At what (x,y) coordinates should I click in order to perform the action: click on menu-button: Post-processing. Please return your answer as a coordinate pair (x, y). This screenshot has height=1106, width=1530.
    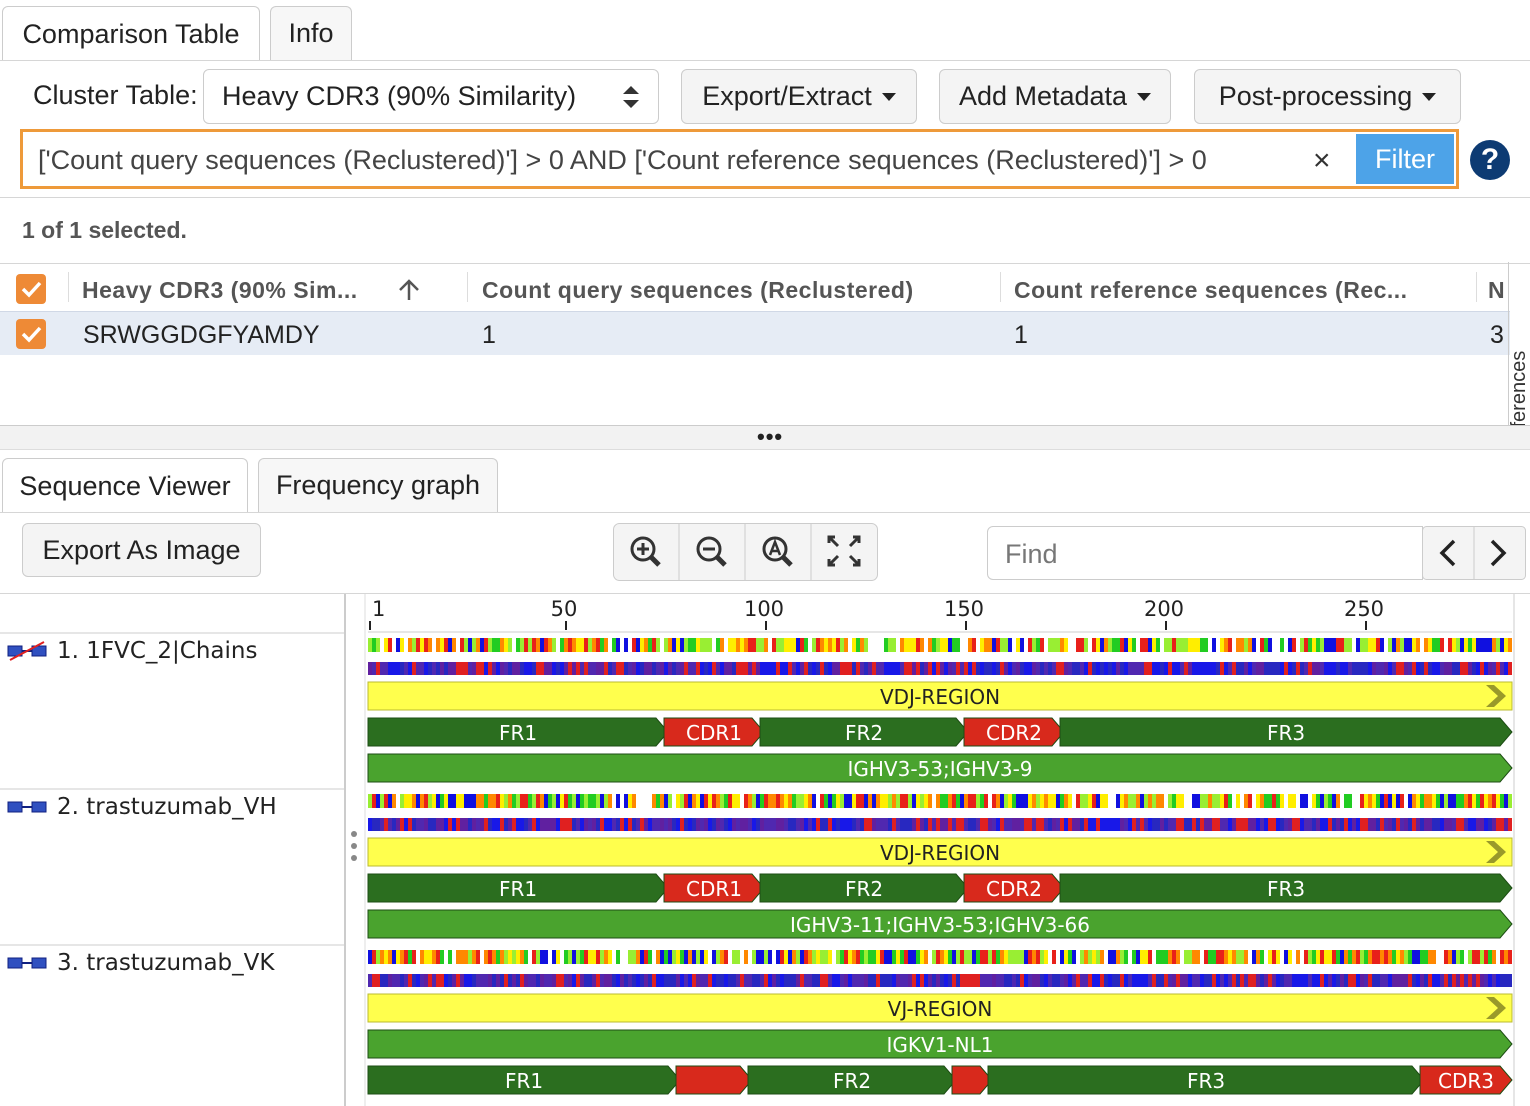
    Looking at the image, I should click on (1327, 96).